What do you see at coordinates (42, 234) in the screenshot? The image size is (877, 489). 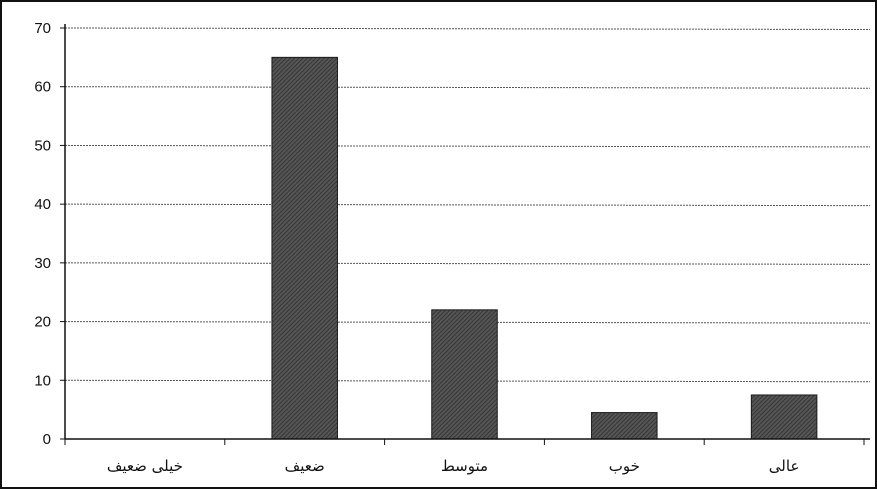 I see `y-tick-labels: 0 10 20 30 40 50 60 70` at bounding box center [42, 234].